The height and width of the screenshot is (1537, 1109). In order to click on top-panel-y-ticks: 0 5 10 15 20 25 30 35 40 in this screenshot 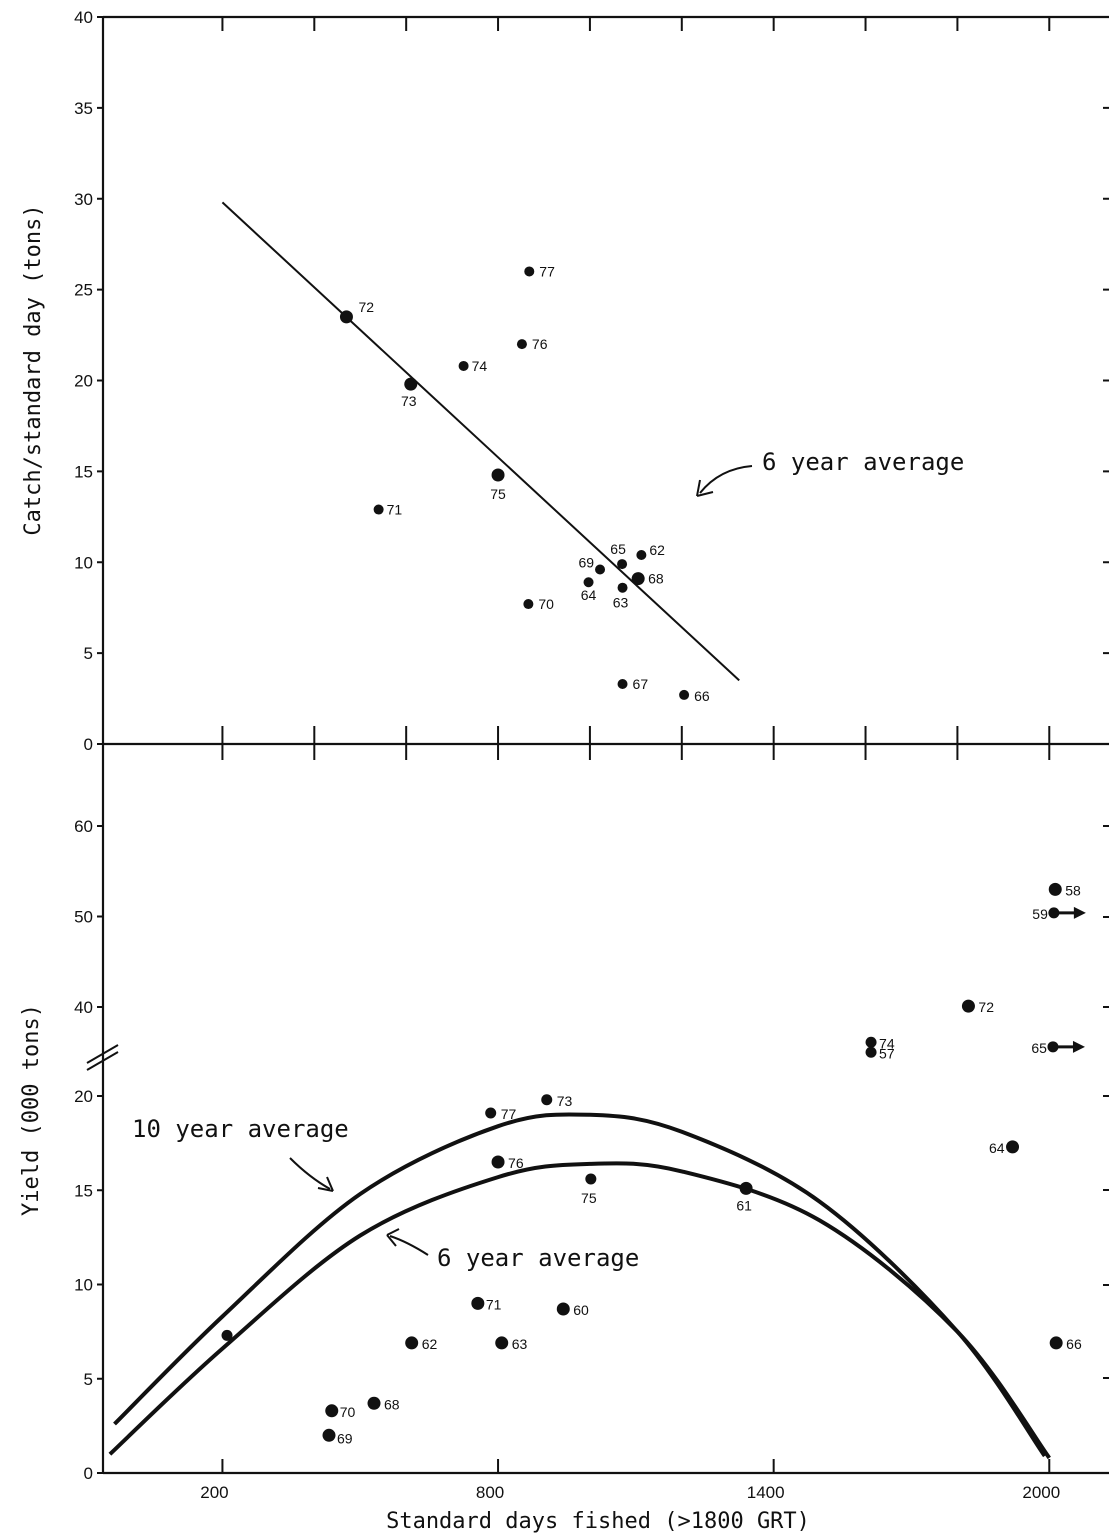, I will do `click(88, 381)`.